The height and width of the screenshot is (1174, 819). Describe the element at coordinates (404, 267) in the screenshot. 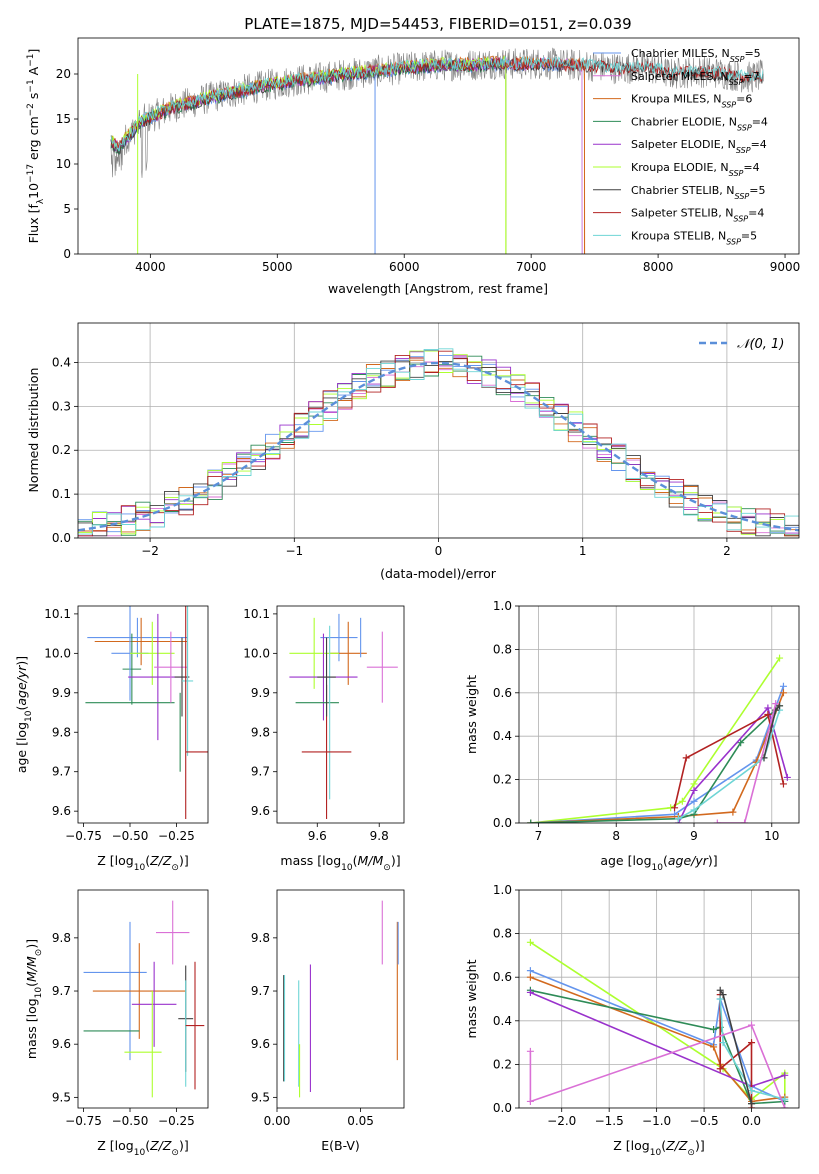

I see `x-tick-label: 6000` at that location.